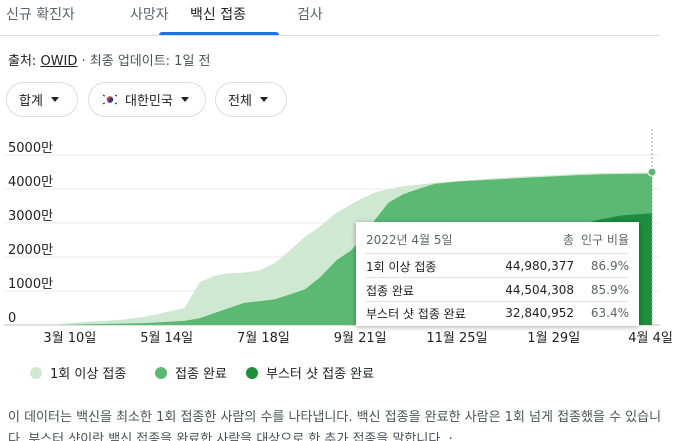  Describe the element at coordinates (219, 33) in the screenshot. I see `active-tab-indicator` at that location.